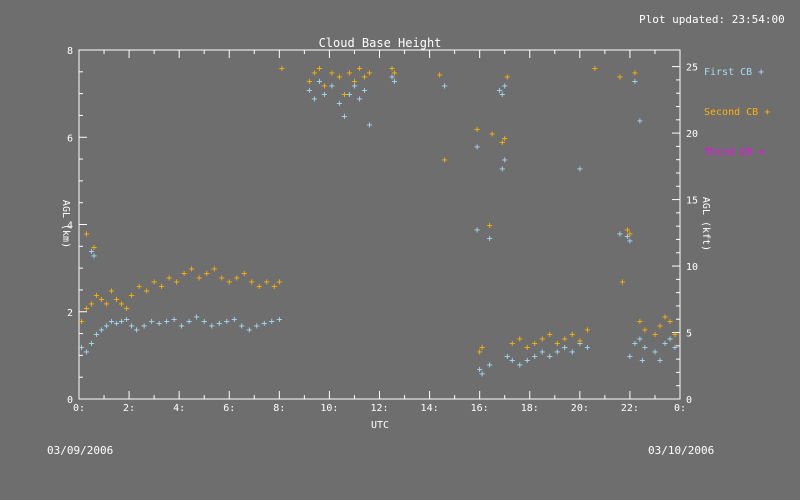 The height and width of the screenshot is (500, 800). Describe the element at coordinates (70, 313) in the screenshot. I see `y-tick-label: 2` at that location.